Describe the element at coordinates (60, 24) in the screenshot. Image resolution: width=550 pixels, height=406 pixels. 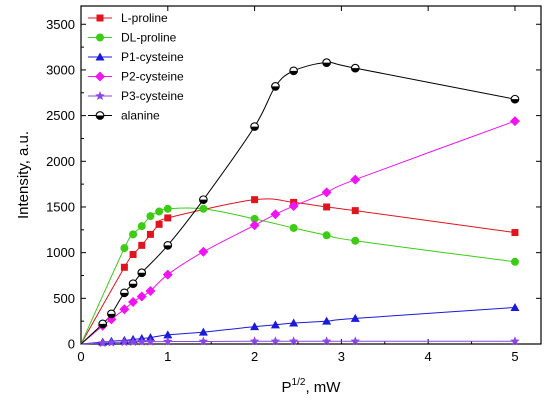
I see `y-tick-label: 3500` at that location.